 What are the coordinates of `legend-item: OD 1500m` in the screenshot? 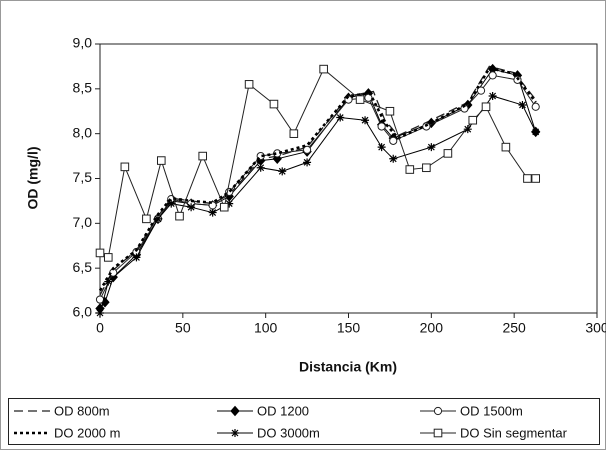 It's located at (471, 410).